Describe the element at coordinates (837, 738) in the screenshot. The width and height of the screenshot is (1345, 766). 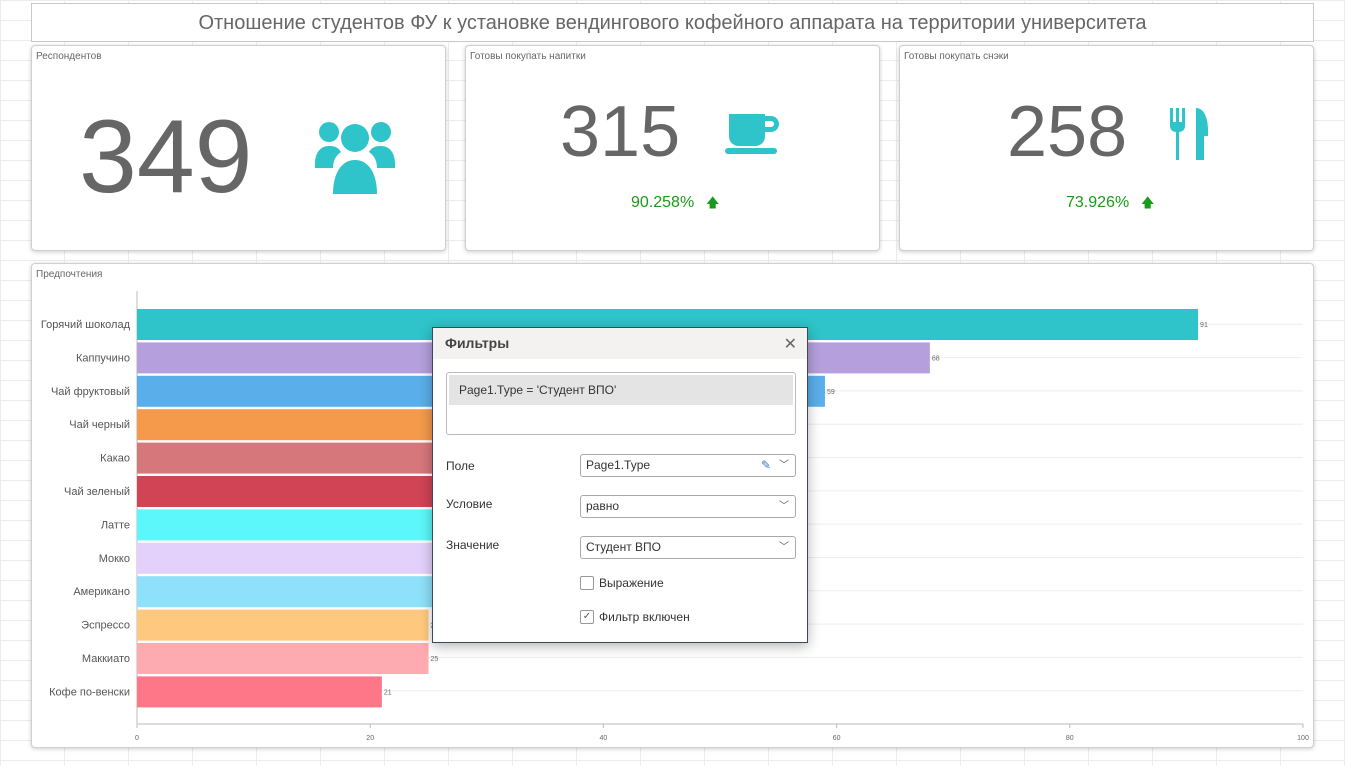
I see `x-tick-label: 60` at that location.